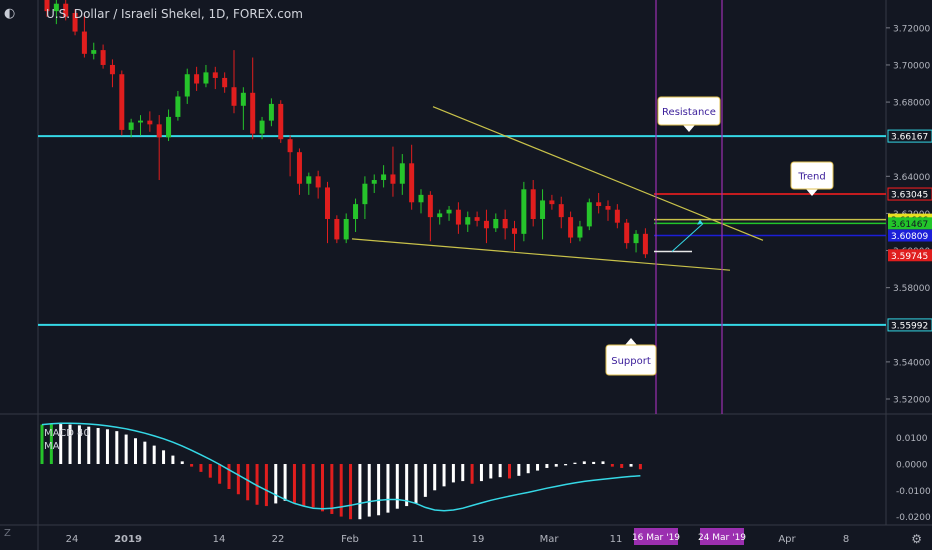  What do you see at coordinates (911, 363) in the screenshot?
I see `price-tick-label: 3.54000` at bounding box center [911, 363].